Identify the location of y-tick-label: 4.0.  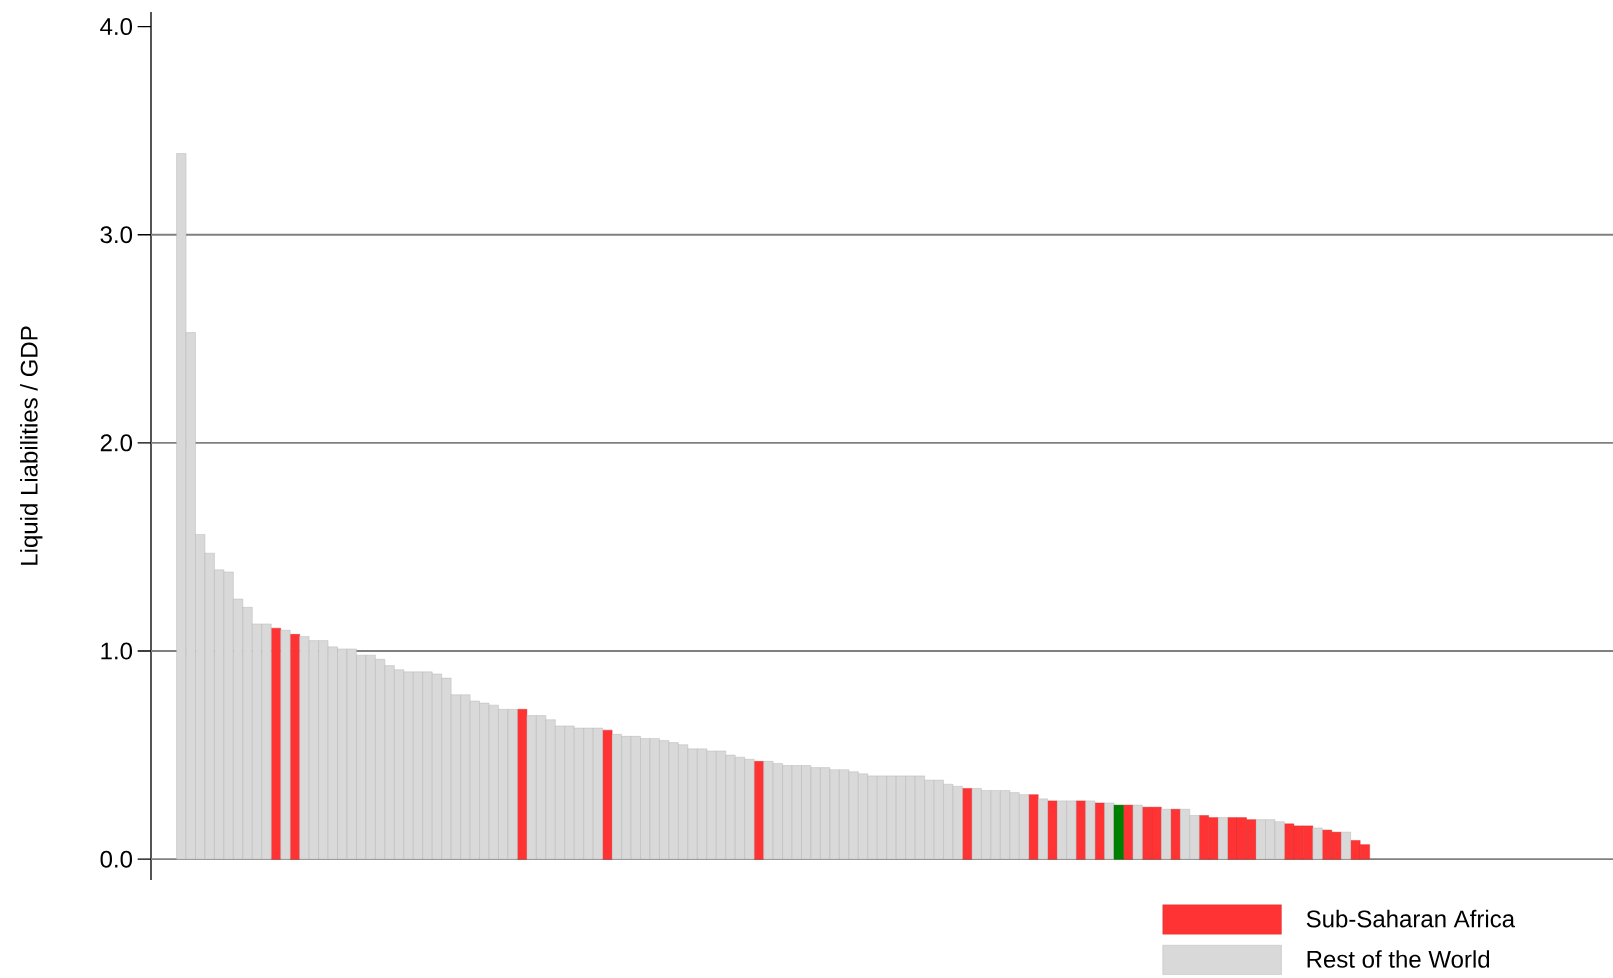
(116, 27).